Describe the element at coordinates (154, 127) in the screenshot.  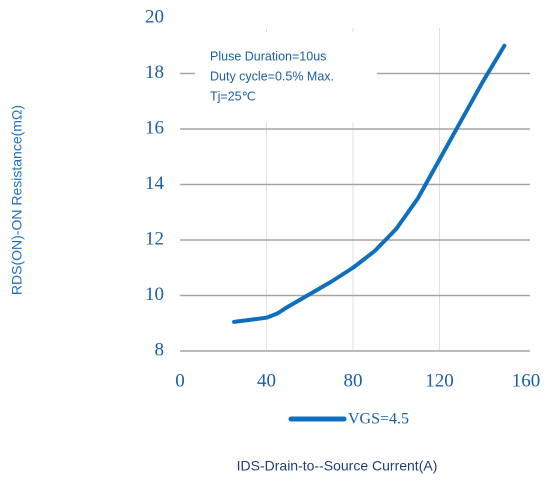
I see `y-tick-label: 16` at that location.